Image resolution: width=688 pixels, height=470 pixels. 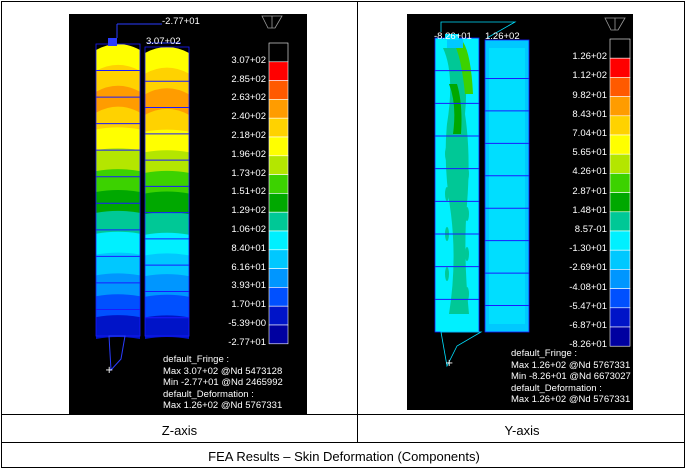 I want to click on legend-value: 2.18+02, so click(x=248, y=135).